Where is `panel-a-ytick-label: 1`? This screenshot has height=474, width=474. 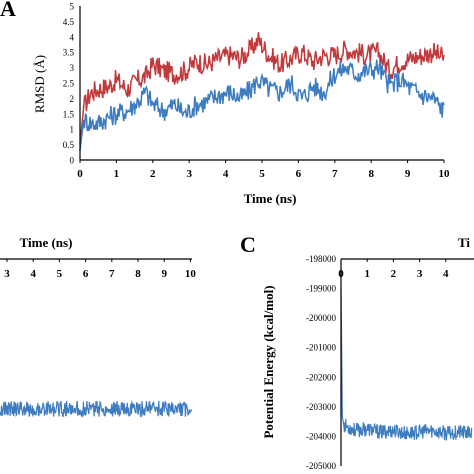 panel-a-ytick-label: 1 is located at coordinates (72, 130).